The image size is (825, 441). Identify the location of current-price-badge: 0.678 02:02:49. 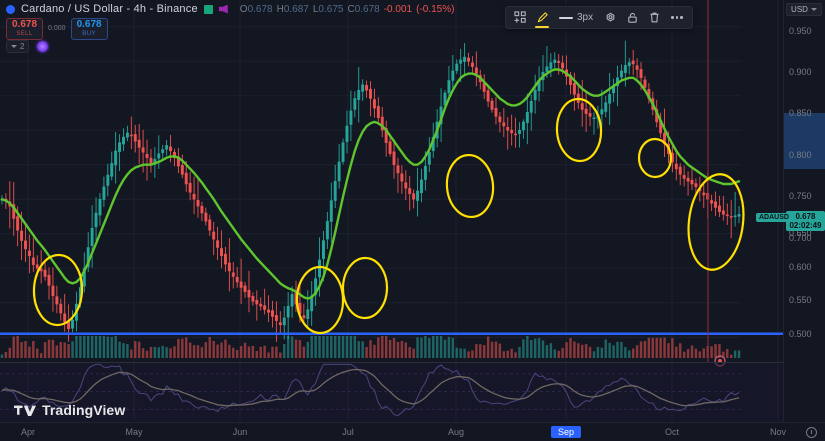
(805, 221).